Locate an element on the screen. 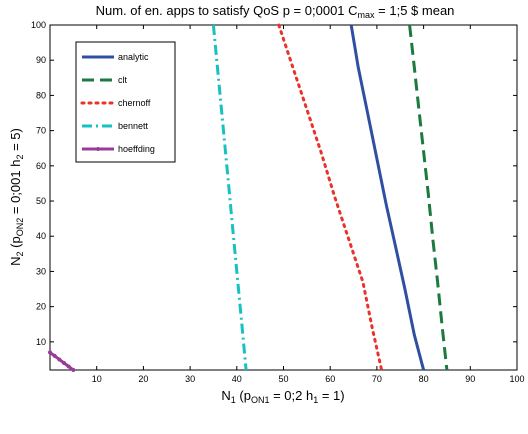  legend-marker-hoeffding is located at coordinates (98, 149).